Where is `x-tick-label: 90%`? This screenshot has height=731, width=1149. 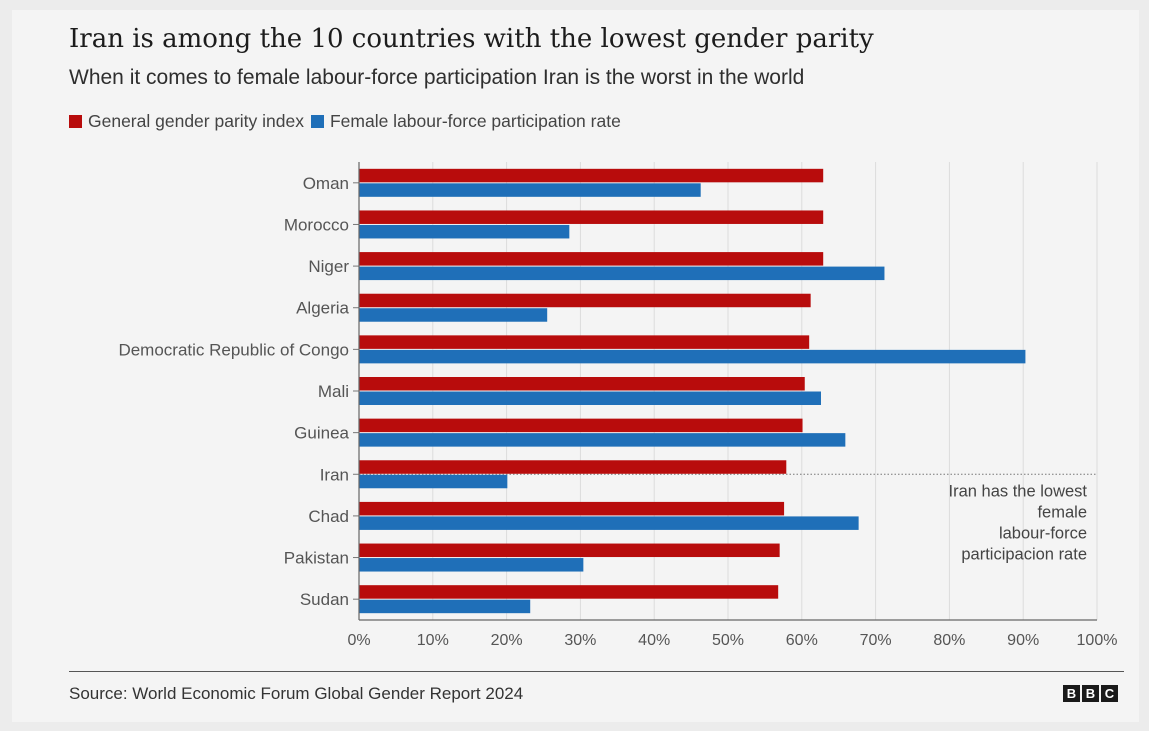 x-tick-label: 90% is located at coordinates (1023, 640).